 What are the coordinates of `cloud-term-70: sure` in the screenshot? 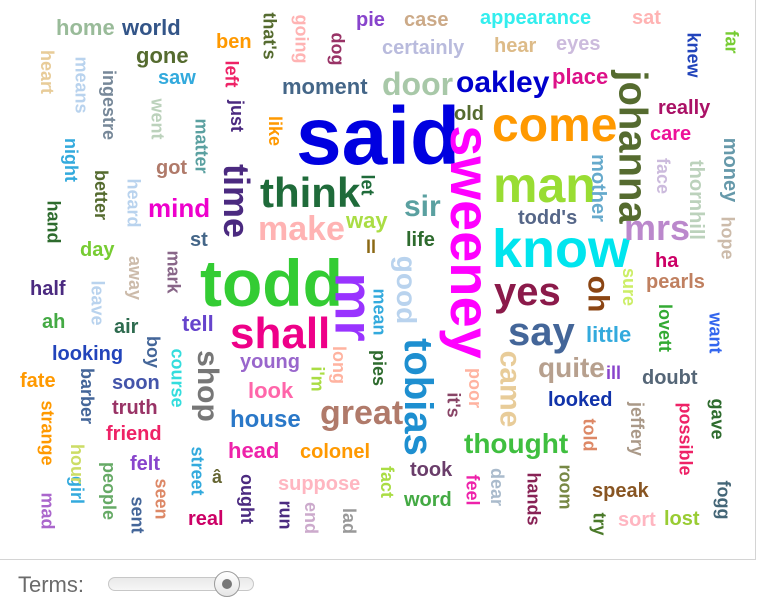 It's located at (629, 287).